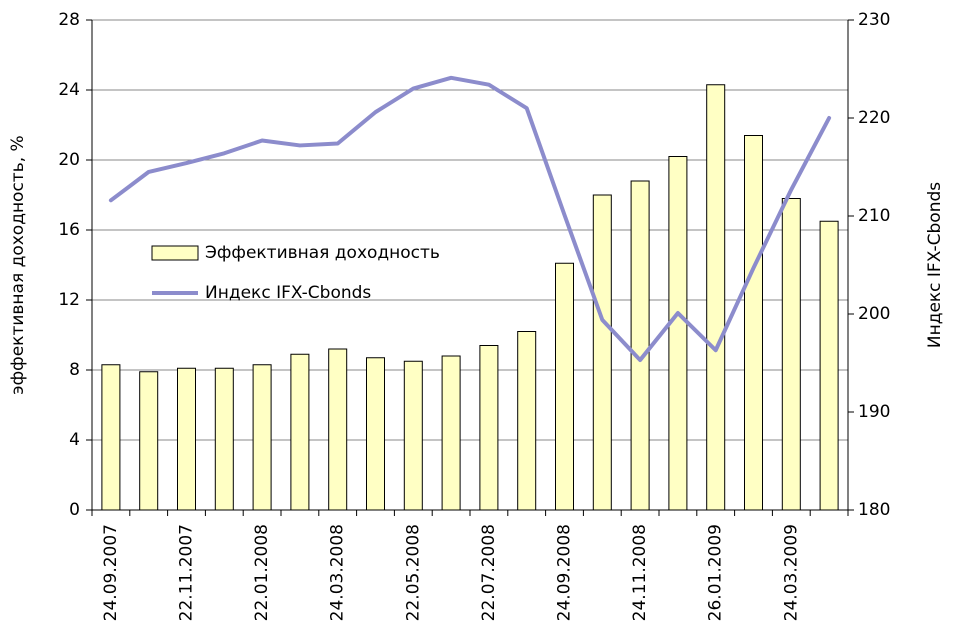  Describe the element at coordinates (338, 572) in the screenshot. I see `x-tick-label: 24.03.2008` at that location.